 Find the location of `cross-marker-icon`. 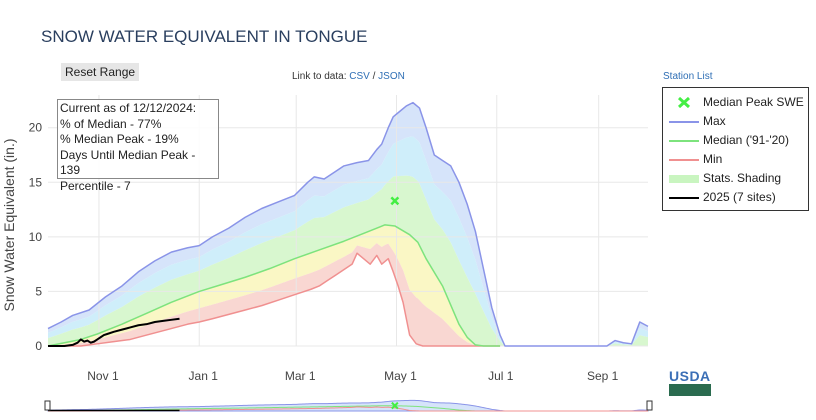

cross-marker-icon is located at coordinates (684, 102).